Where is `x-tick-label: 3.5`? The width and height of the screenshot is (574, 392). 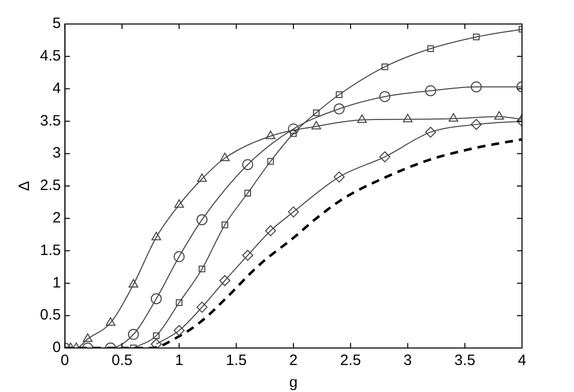 x-tick-label: 3.5 is located at coordinates (465, 361).